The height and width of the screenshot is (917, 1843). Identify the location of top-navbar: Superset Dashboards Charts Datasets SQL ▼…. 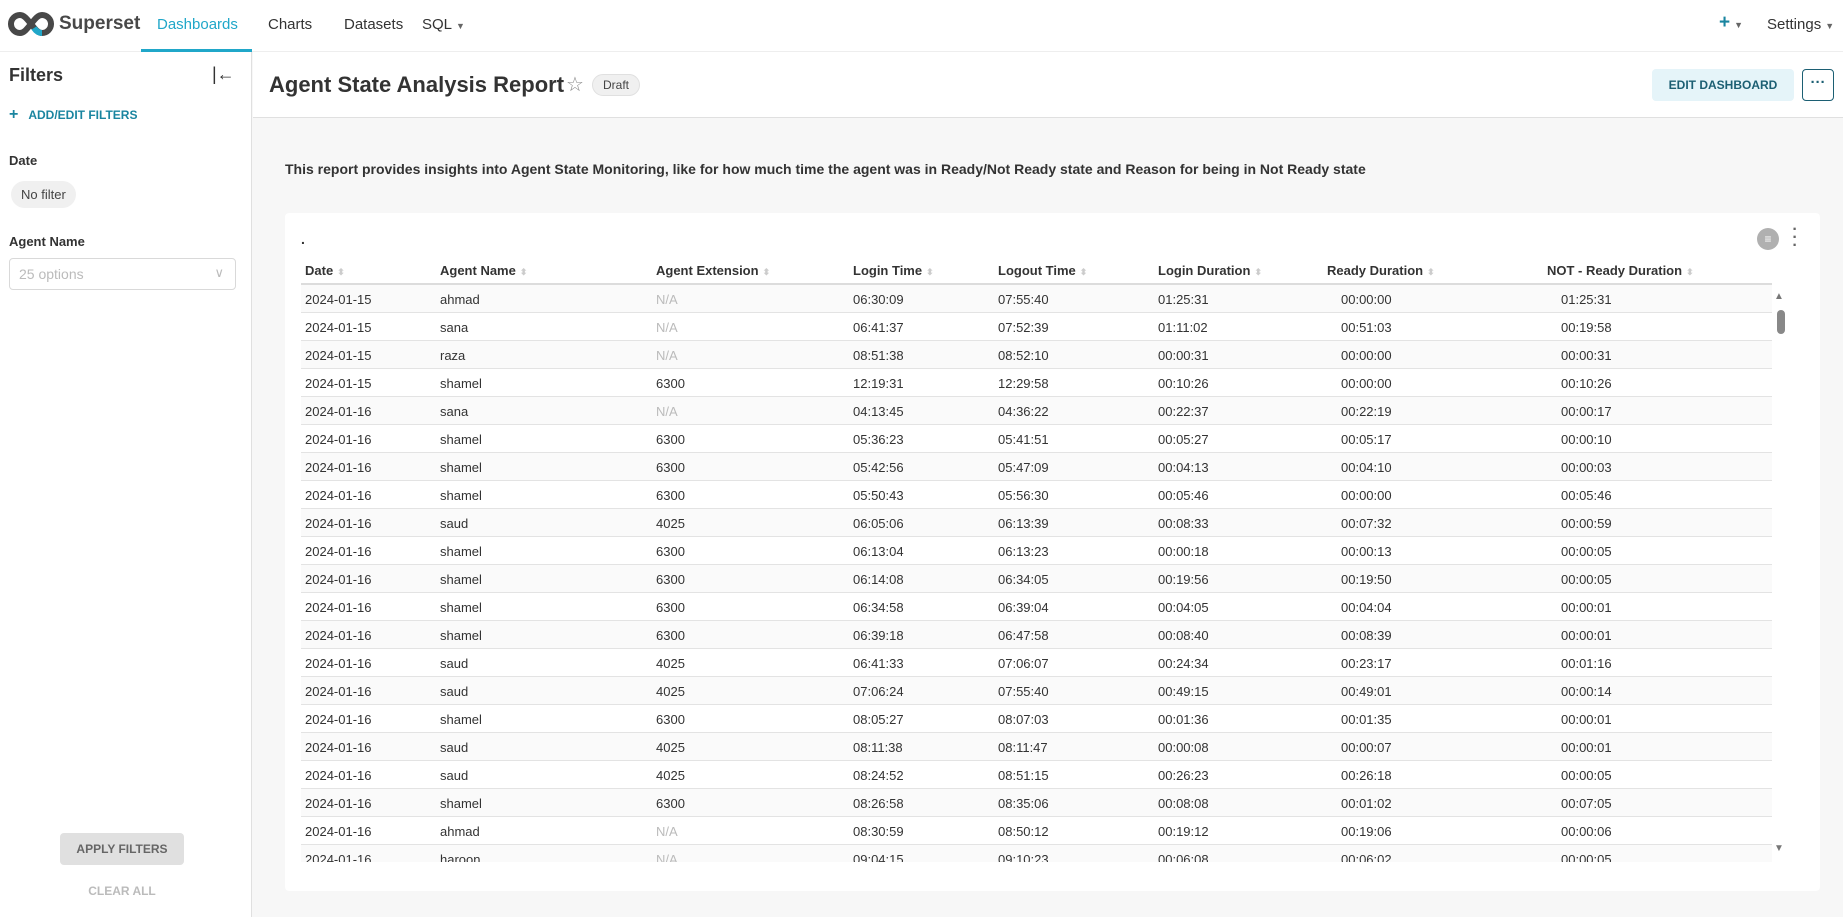
(921, 26).